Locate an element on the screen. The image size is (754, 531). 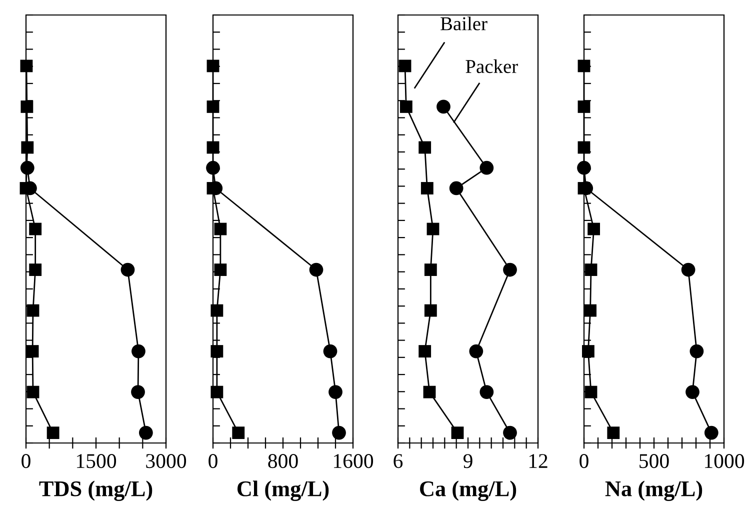
x-axis-title: Na (mg/L) is located at coordinates (653, 490).